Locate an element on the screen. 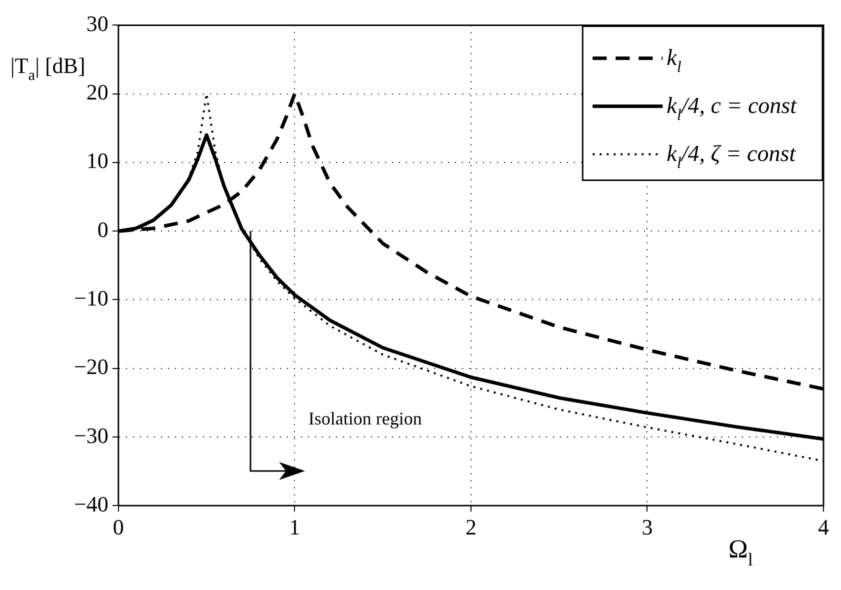  y-tick-label: −10 is located at coordinates (91, 297).